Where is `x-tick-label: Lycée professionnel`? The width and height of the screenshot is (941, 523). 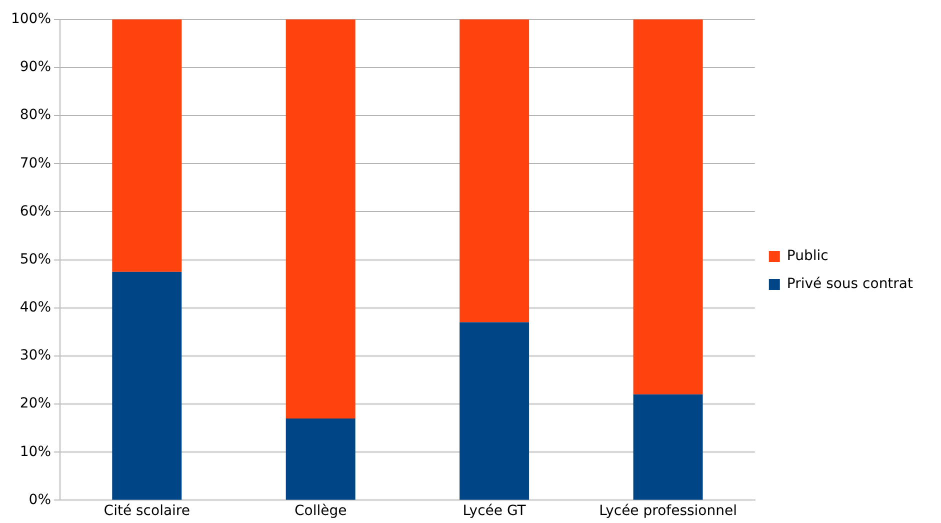 x-tick-label: Lycée professionnel is located at coordinates (668, 511).